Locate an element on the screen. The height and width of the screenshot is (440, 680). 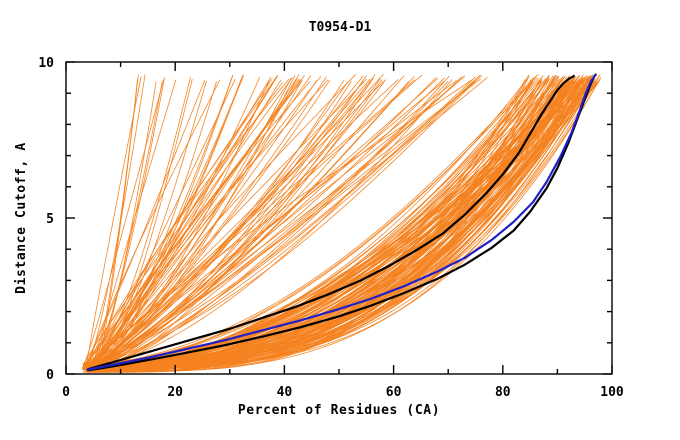
y-tick-label: 0 is located at coordinates (50, 375).